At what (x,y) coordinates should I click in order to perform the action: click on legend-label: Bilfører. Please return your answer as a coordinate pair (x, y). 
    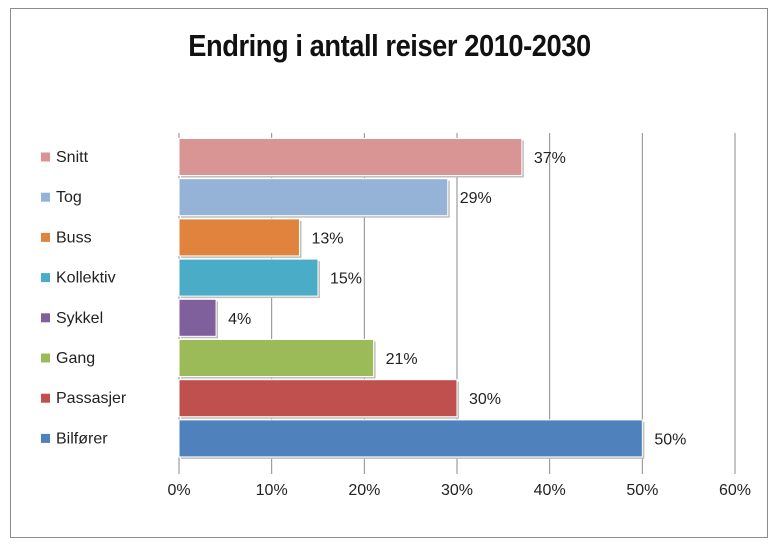
    Looking at the image, I should click on (82, 438).